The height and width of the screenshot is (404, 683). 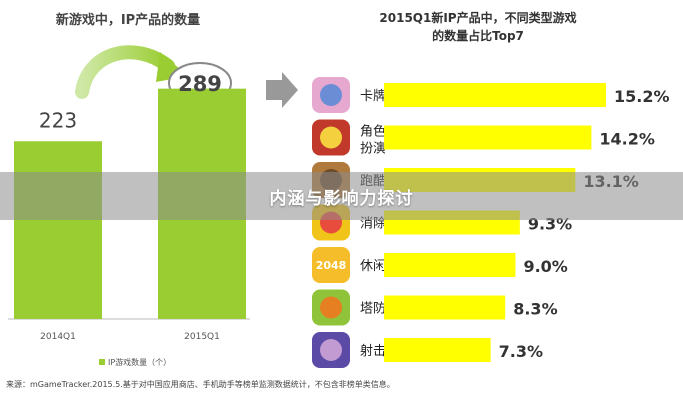 What do you see at coordinates (373, 132) in the screenshot?
I see `genre-label: 角色` at bounding box center [373, 132].